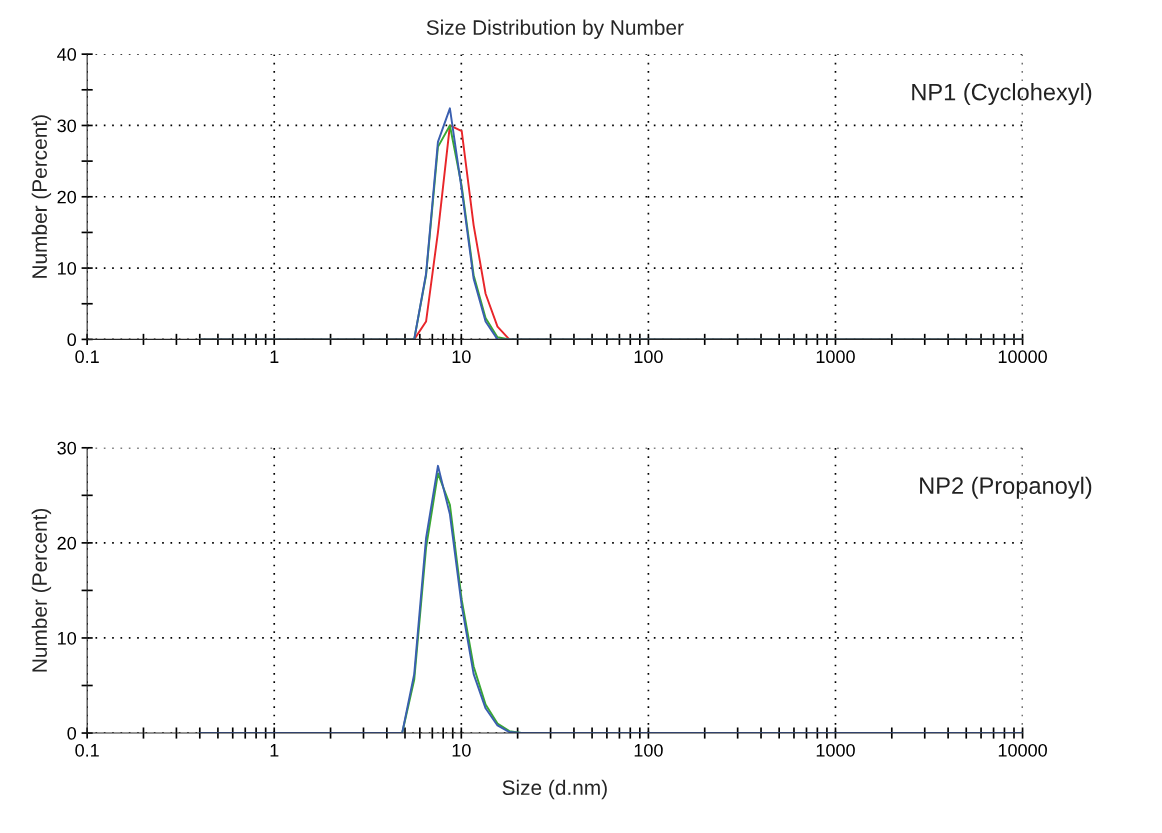 This screenshot has height=833, width=1162. Describe the element at coordinates (554, 789) in the screenshot. I see `x-axis-title: Size (d.nm)` at that location.